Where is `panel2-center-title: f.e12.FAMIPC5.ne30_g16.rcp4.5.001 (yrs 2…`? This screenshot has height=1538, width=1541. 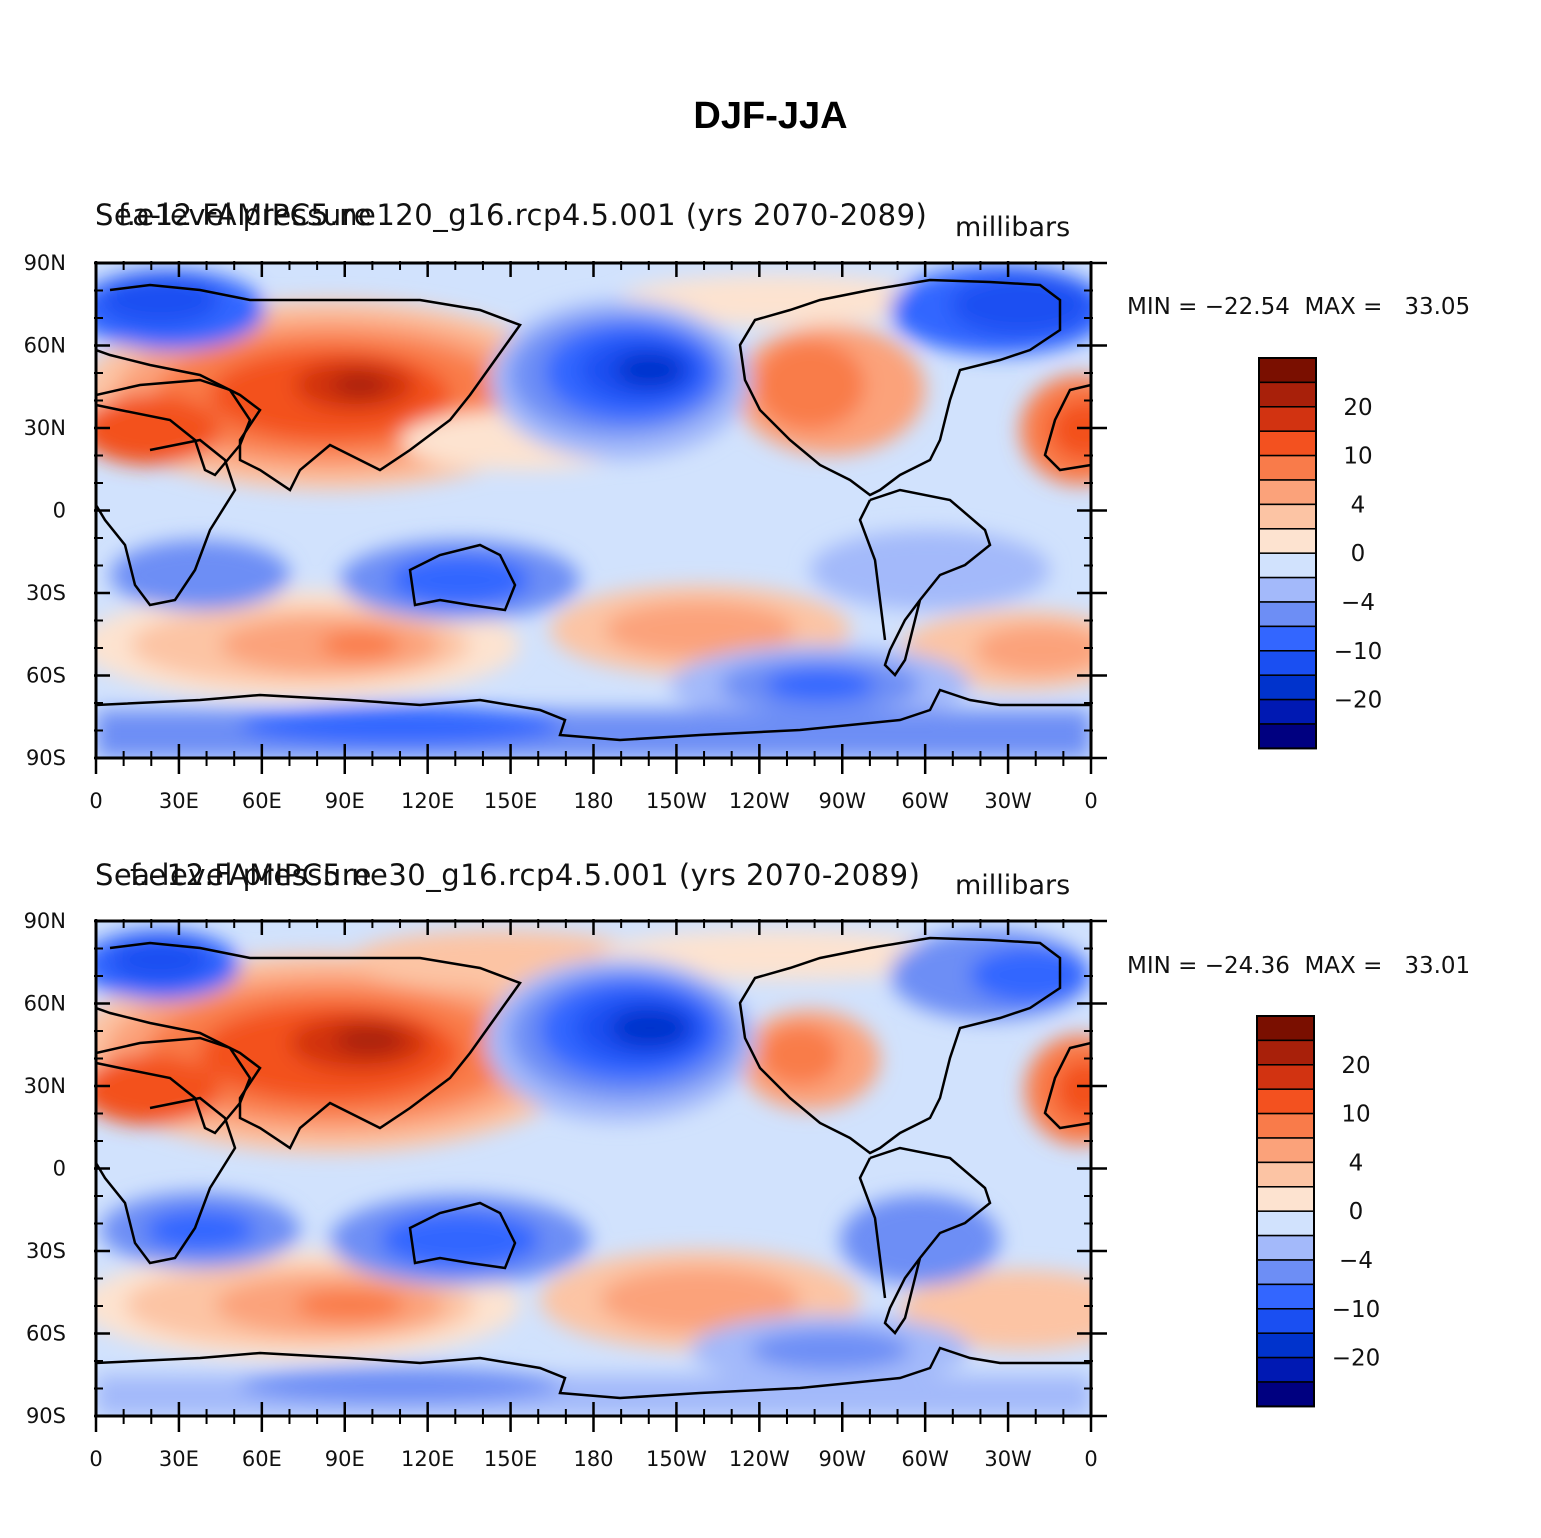 panel2-center-title: f.e12.FAMIPC5.ne30_g16.rcp4.5.001 (yrs 2… is located at coordinates (525, 875).